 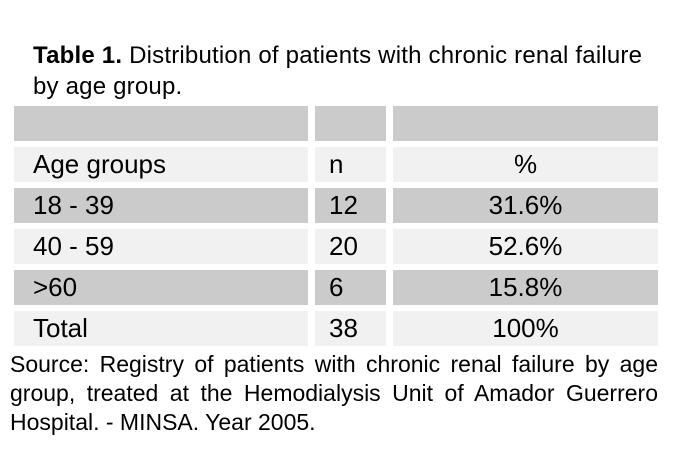 I want to click on table-cell-total-count: 38, so click(x=350, y=328).